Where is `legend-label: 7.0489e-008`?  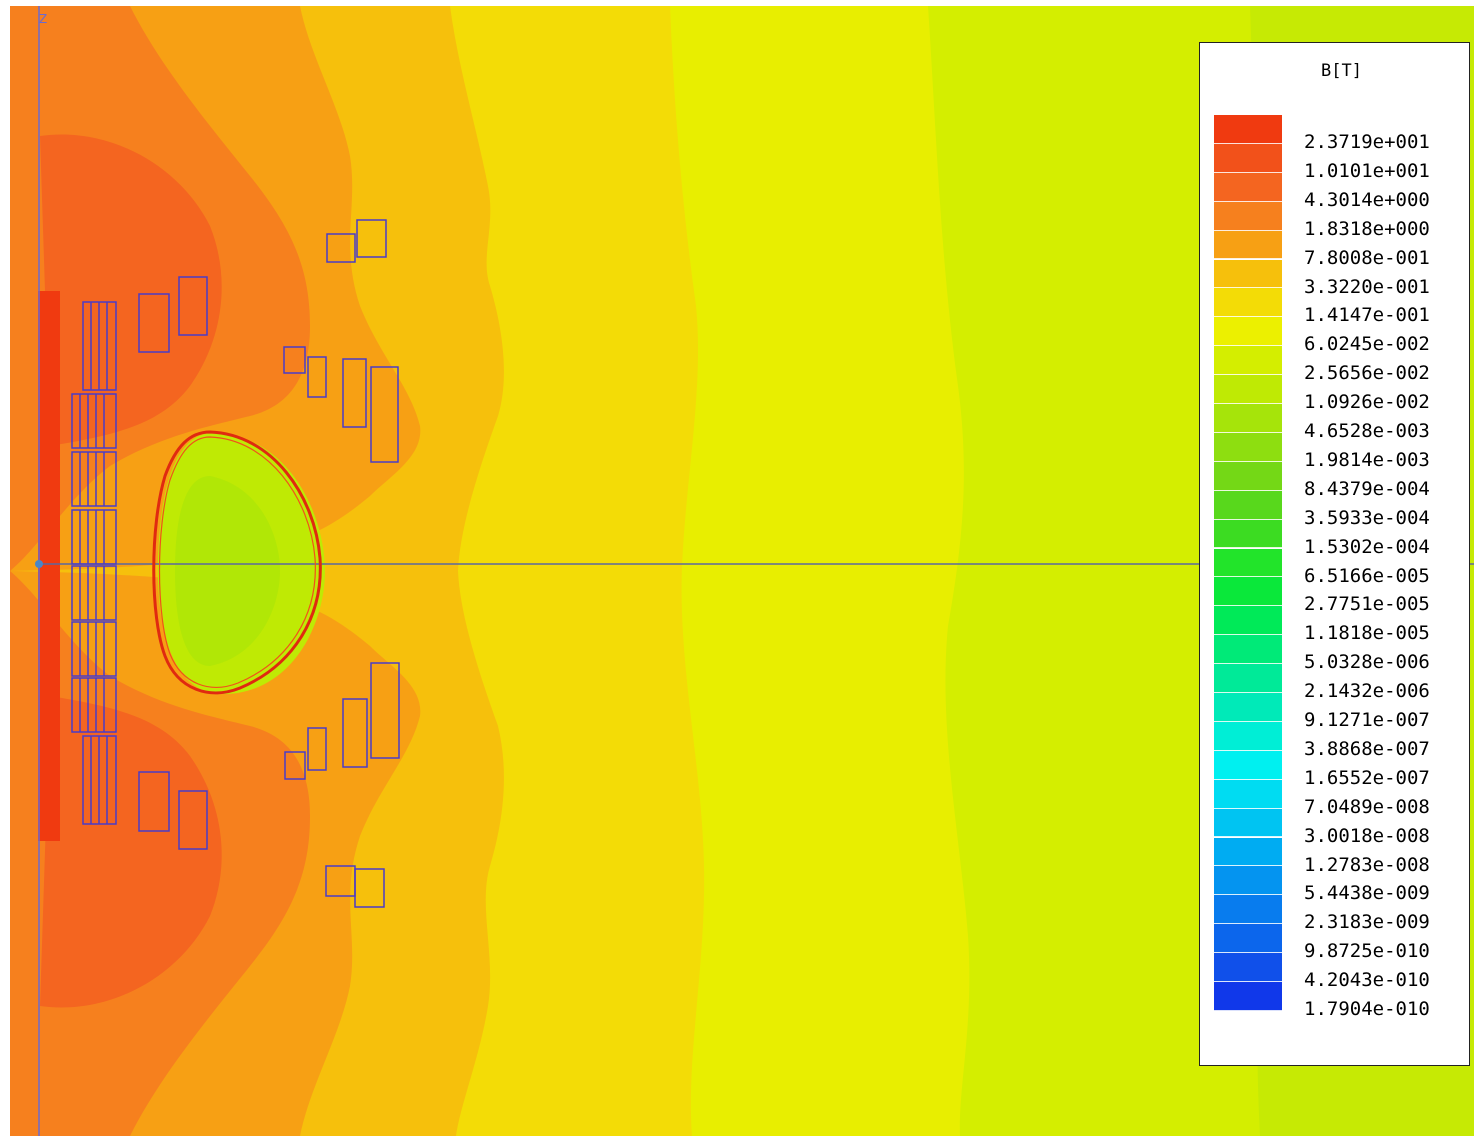
legend-label: 7.0489e-008 is located at coordinates (1367, 806).